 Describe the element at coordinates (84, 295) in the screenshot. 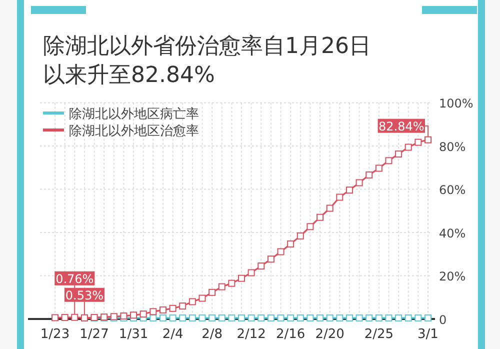

I see `data-label: 0.53%` at that location.